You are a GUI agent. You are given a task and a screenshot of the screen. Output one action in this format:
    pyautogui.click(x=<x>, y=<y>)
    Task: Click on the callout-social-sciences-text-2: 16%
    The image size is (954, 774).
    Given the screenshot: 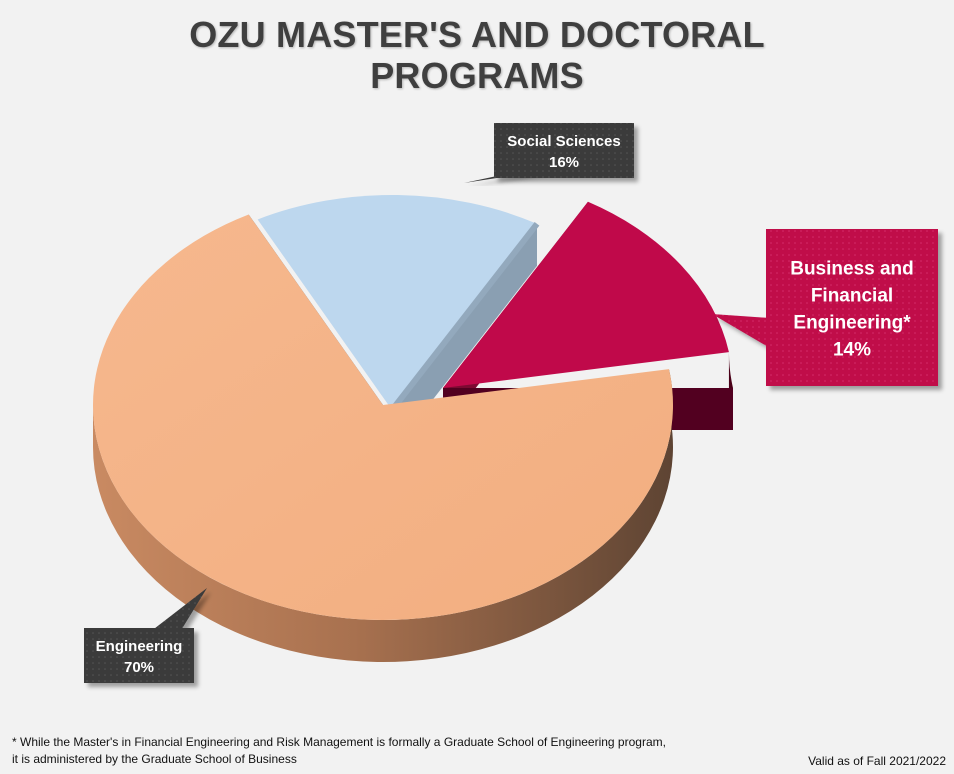 What is the action you would take?
    pyautogui.click(x=564, y=162)
    